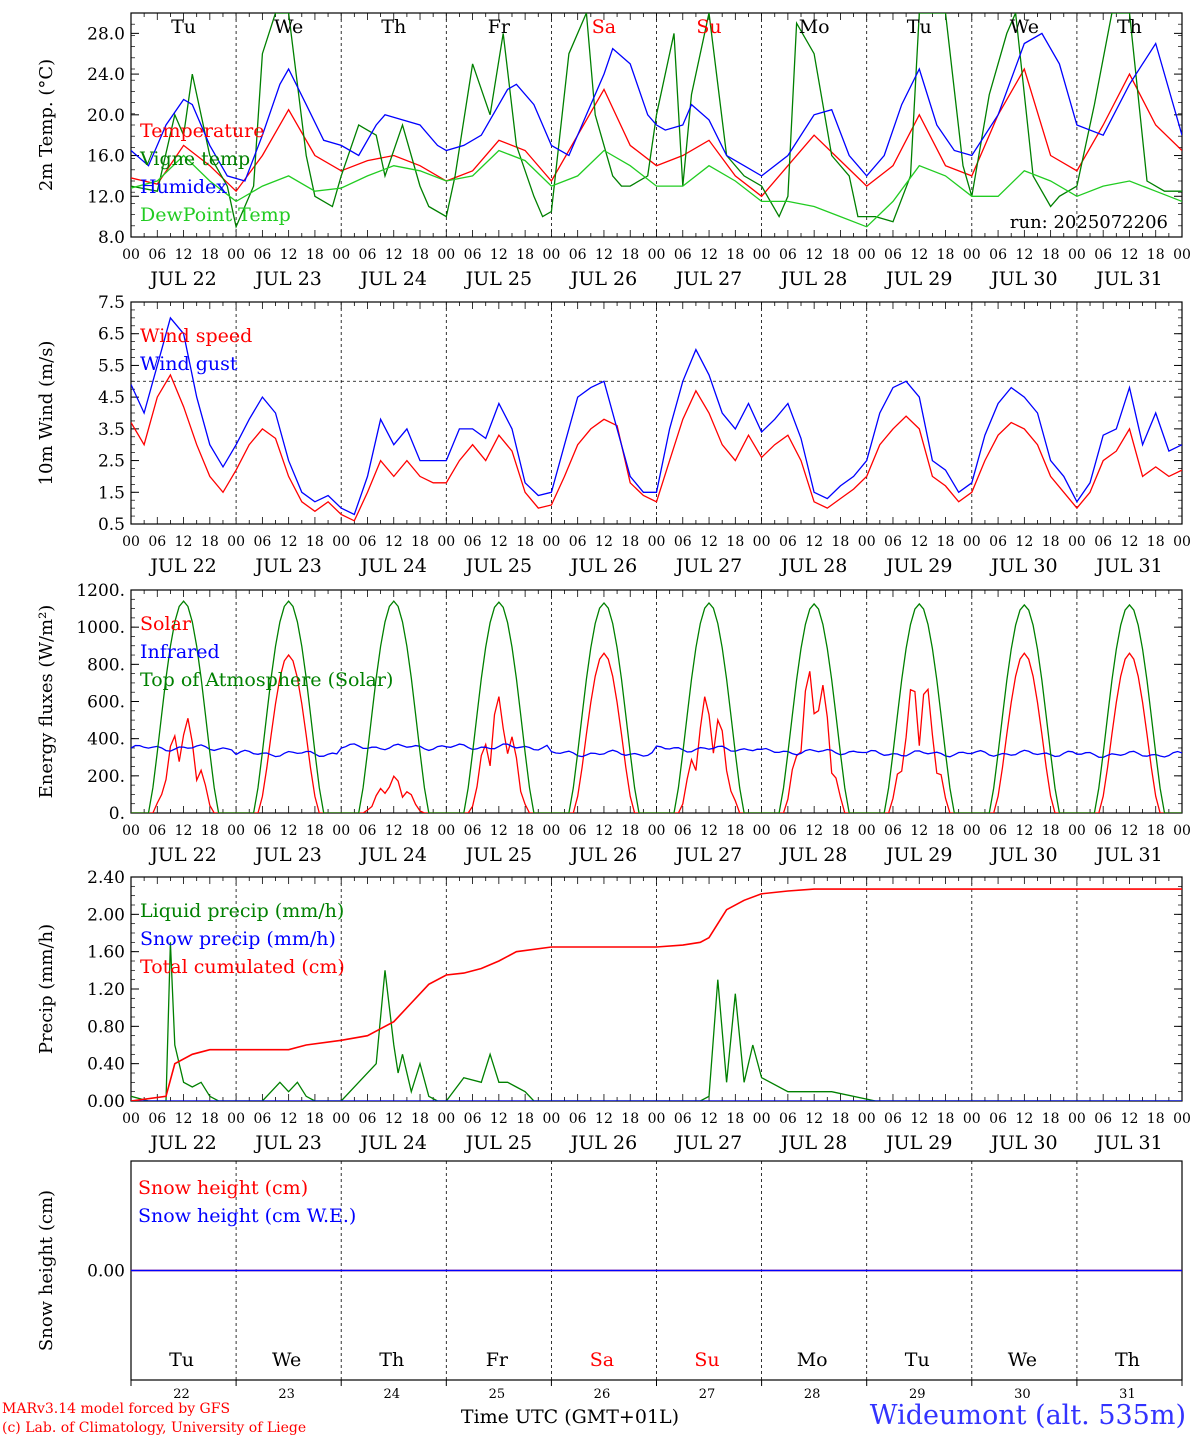 The image size is (1194, 1440). I want to click on y-tick-label: 800., so click(106, 665).